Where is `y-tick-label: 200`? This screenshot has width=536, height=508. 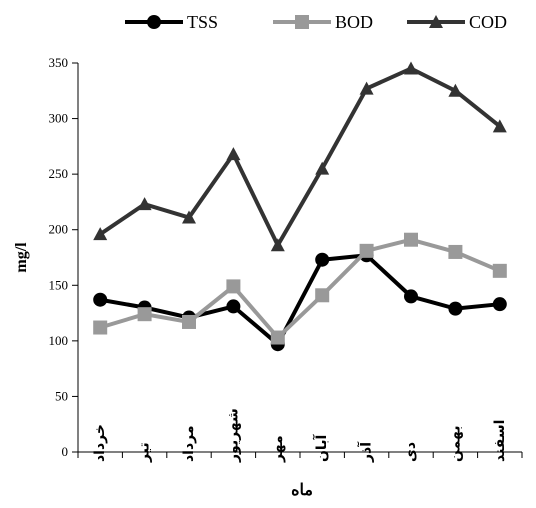
y-tick-label: 200 is located at coordinates (59, 229).